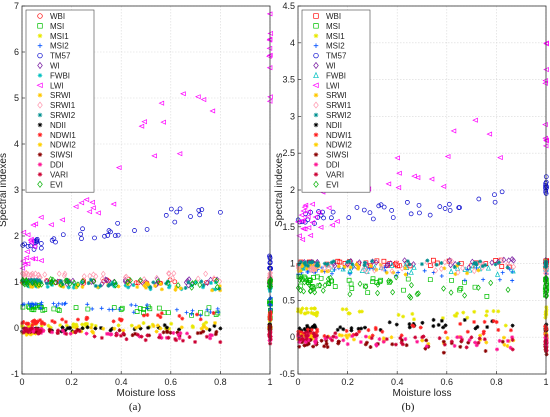 This screenshot has height=417, width=550. What do you see at coordinates (135, 407) in the screenshot?
I see `panel-label: (a)` at bounding box center [135, 407].